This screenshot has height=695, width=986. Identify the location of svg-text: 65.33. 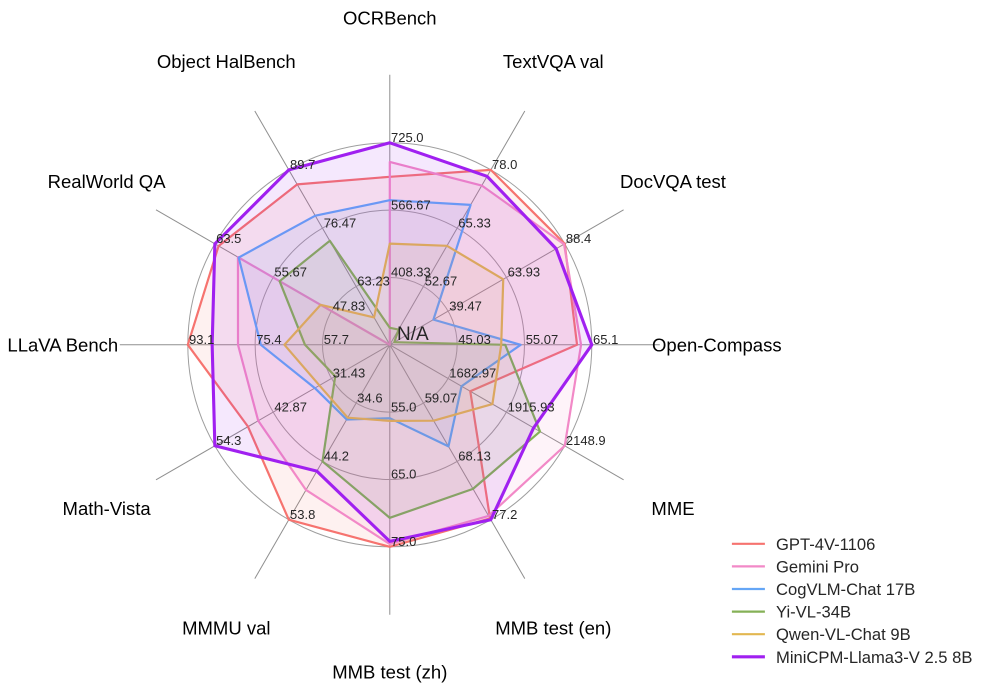
(474, 222).